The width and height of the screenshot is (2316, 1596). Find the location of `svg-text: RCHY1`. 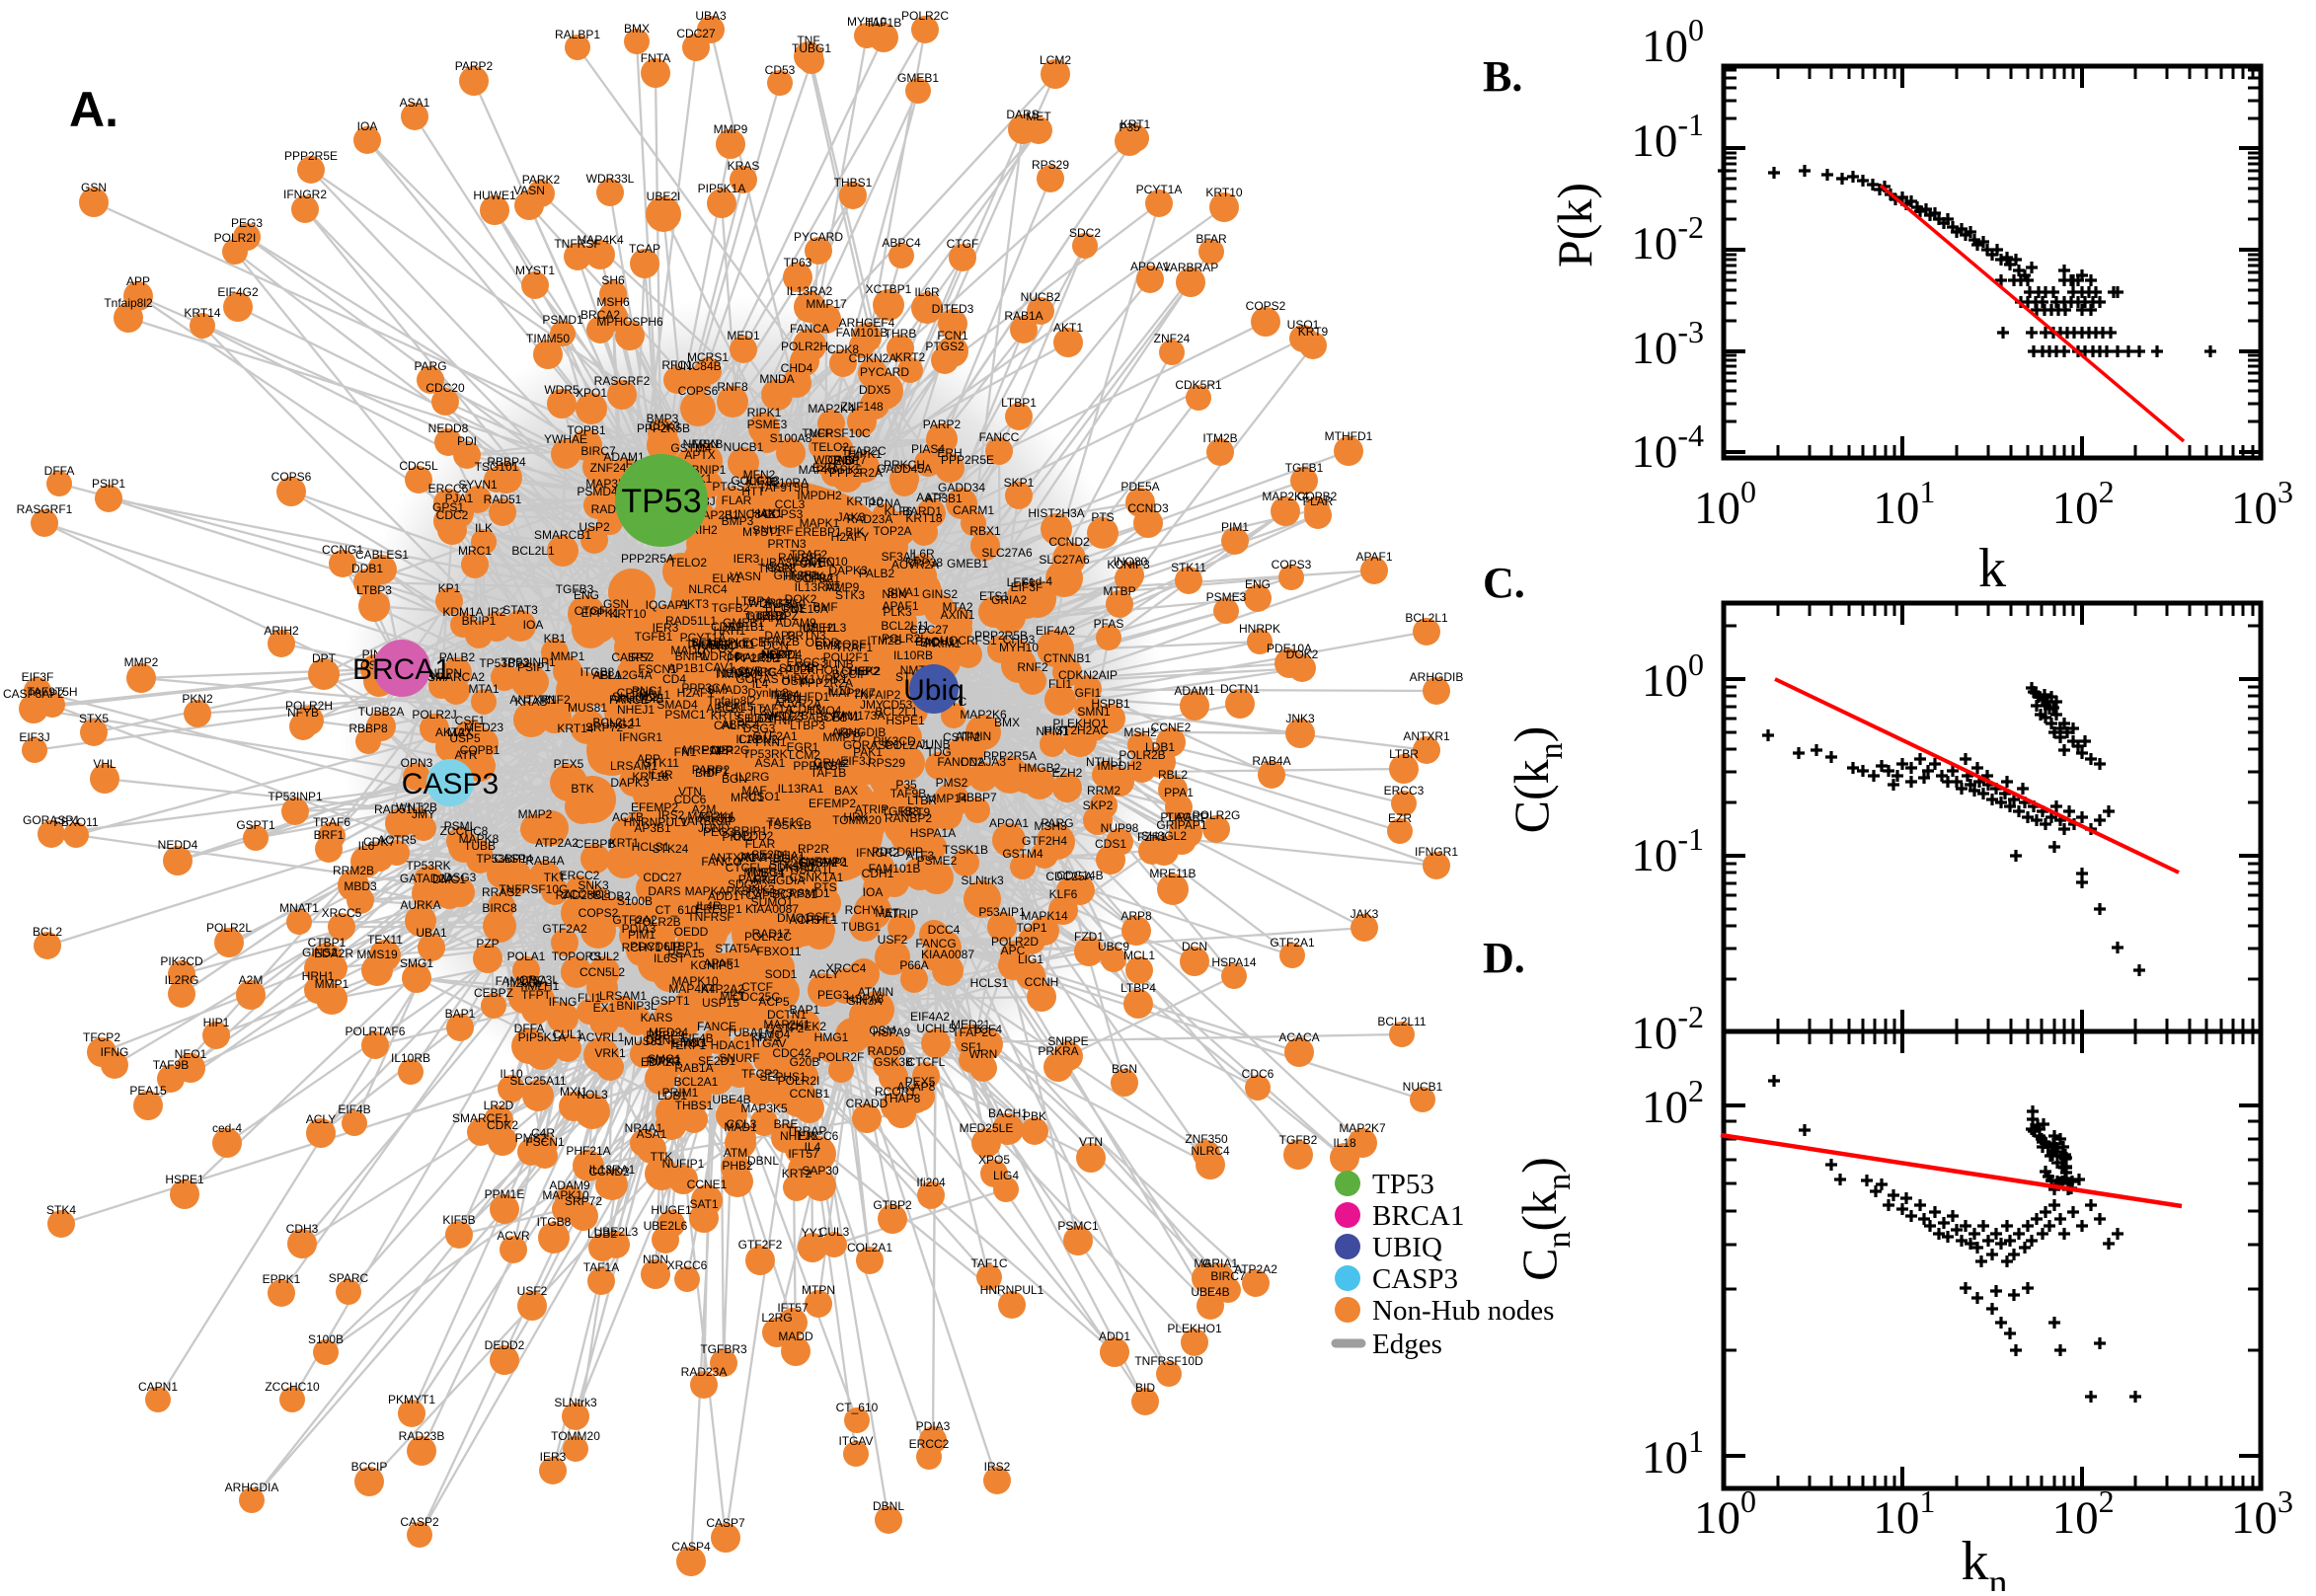

svg-text: RCHY1 is located at coordinates (642, 947).